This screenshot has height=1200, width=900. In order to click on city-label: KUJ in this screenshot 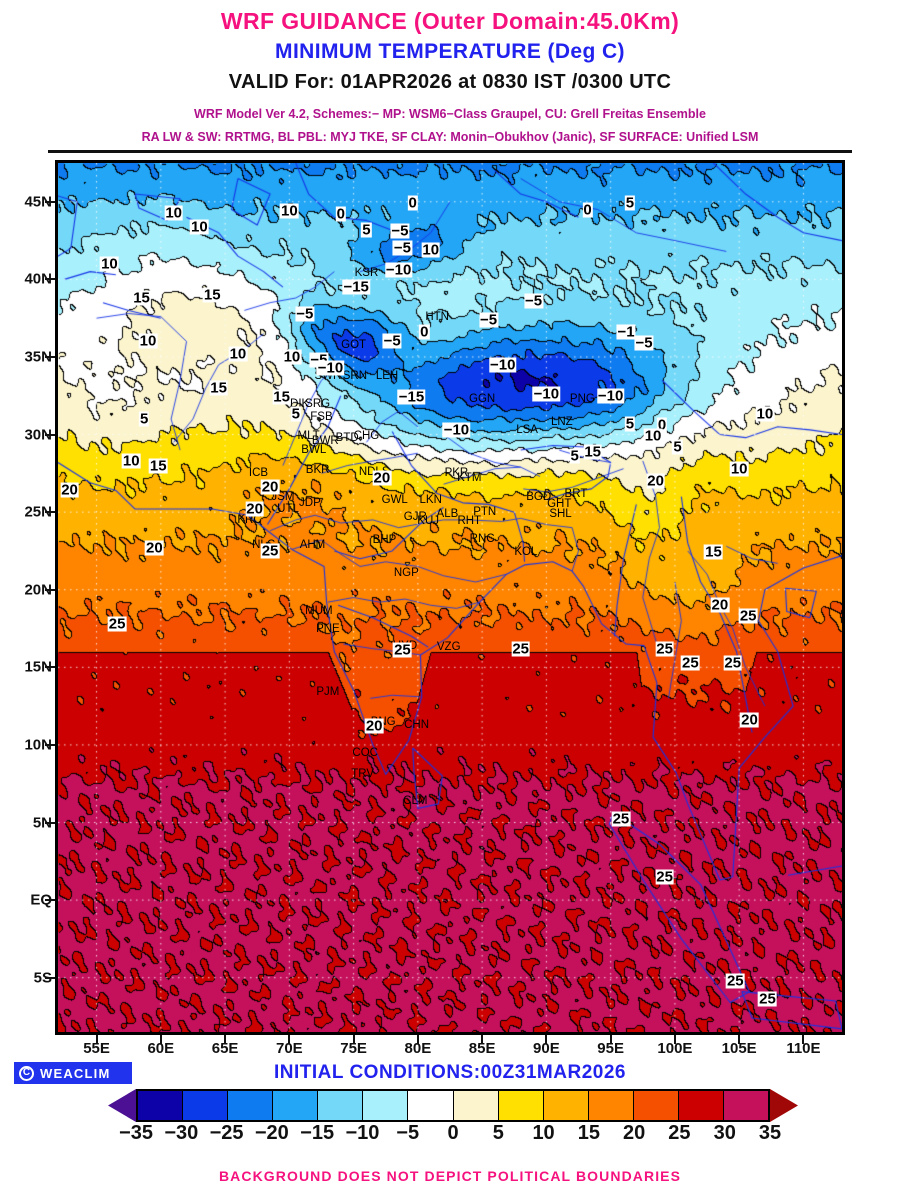, I will do `click(428, 521)`.